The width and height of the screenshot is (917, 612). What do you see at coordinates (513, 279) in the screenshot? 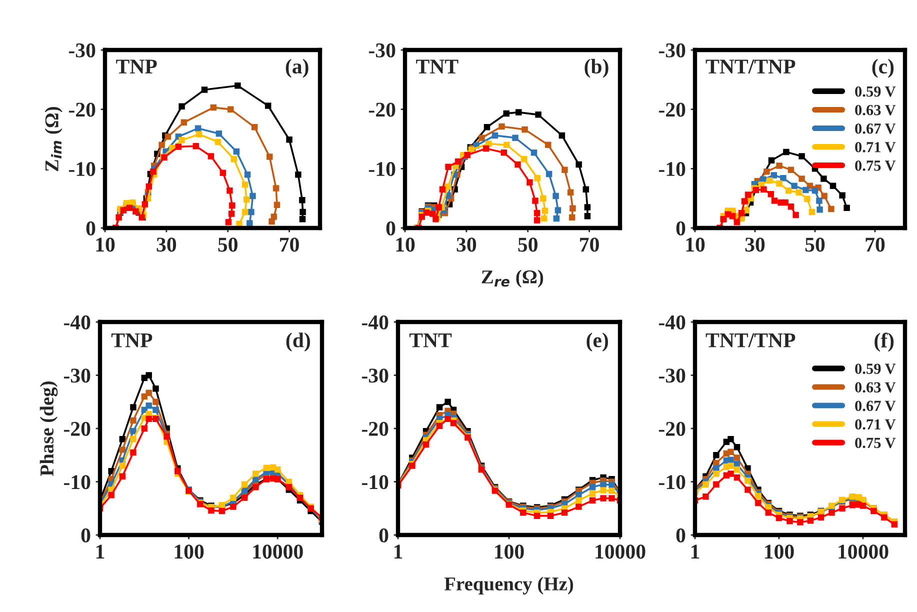
I see `x-axis-title: Z$_{re}$ (Ω)` at bounding box center [513, 279].